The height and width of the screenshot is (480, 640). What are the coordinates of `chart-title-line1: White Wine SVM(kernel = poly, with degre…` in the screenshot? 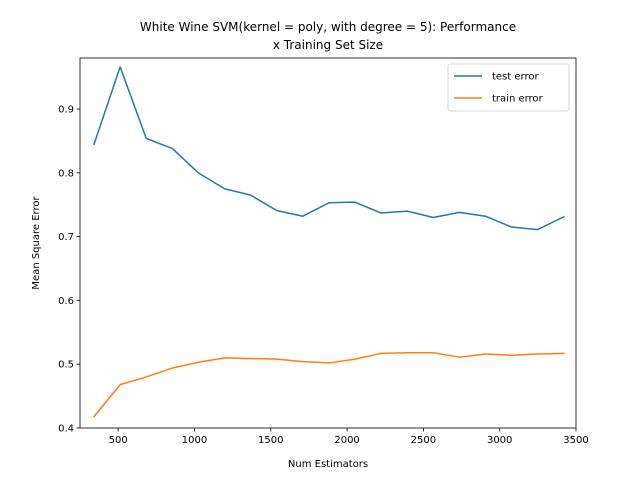 It's located at (328, 27).